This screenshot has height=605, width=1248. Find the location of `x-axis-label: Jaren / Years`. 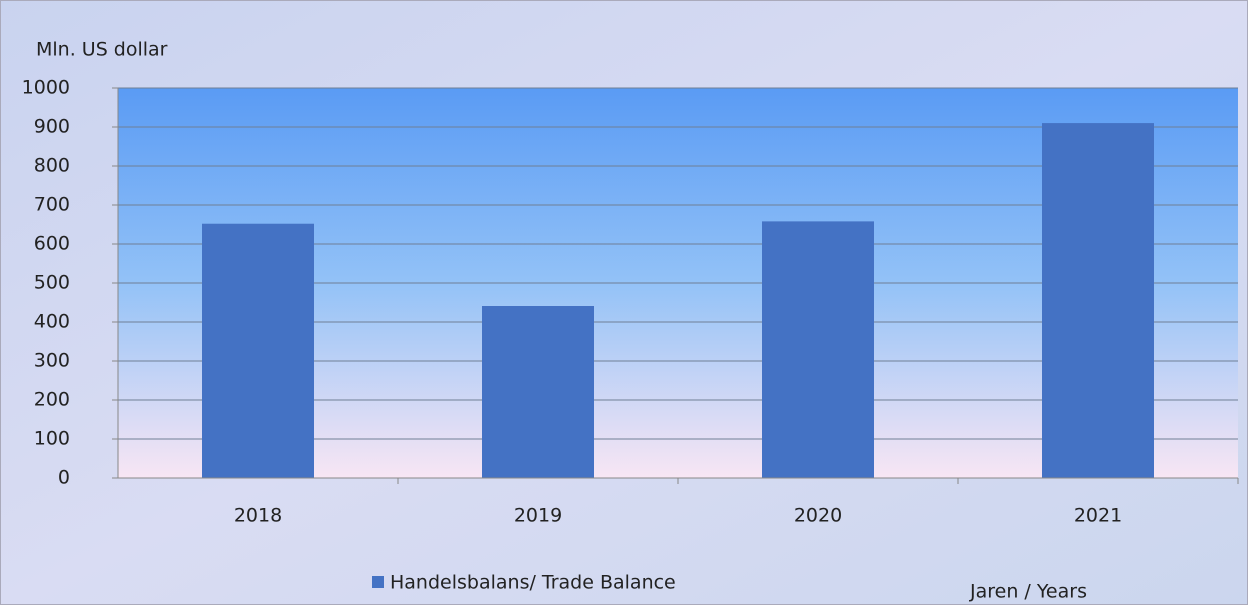

x-axis-label: Jaren / Years is located at coordinates (1028, 592).